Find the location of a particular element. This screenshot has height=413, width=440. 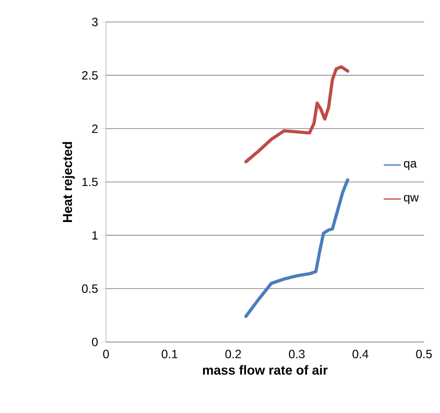

x-tick-label: 0.4 is located at coordinates (360, 354).